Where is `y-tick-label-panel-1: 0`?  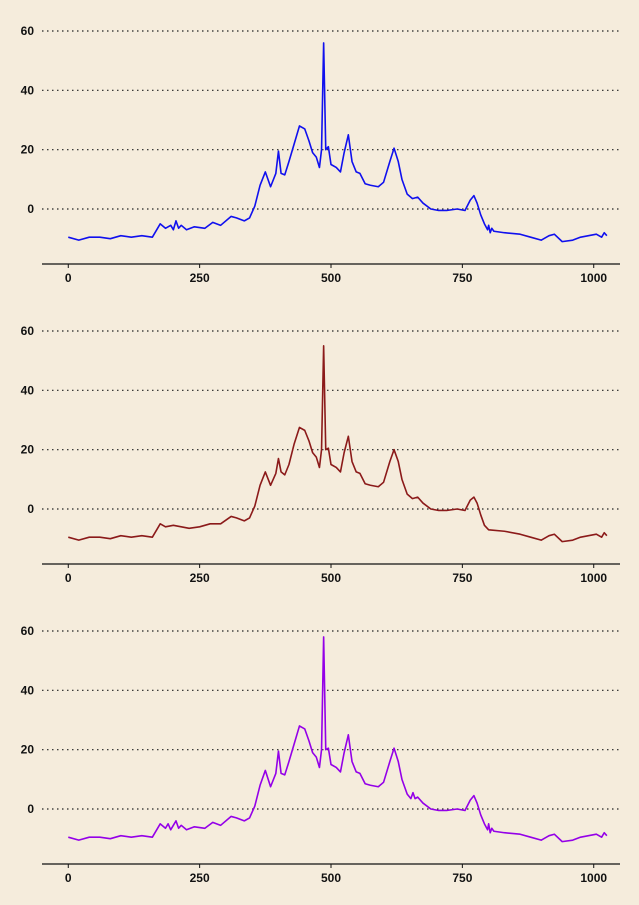 y-tick-label-panel-1: 0 is located at coordinates (30, 209).